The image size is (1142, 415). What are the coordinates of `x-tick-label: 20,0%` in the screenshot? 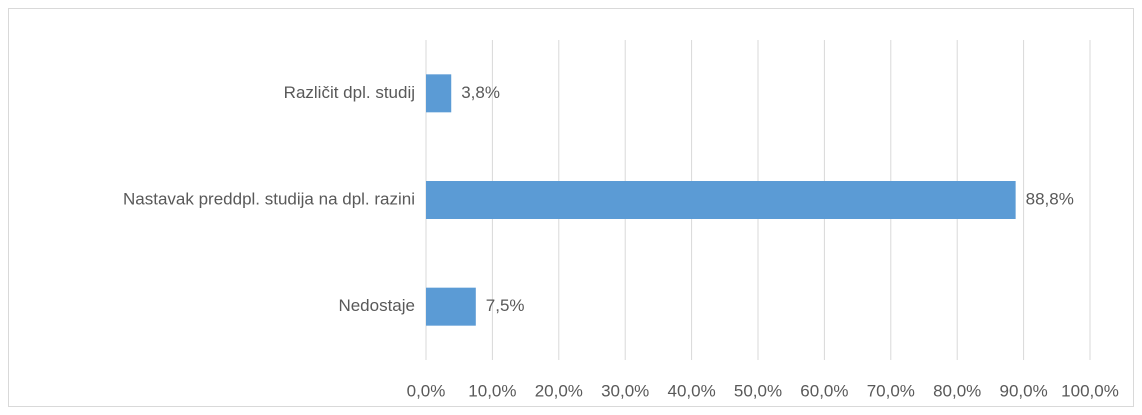 It's located at (559, 390).